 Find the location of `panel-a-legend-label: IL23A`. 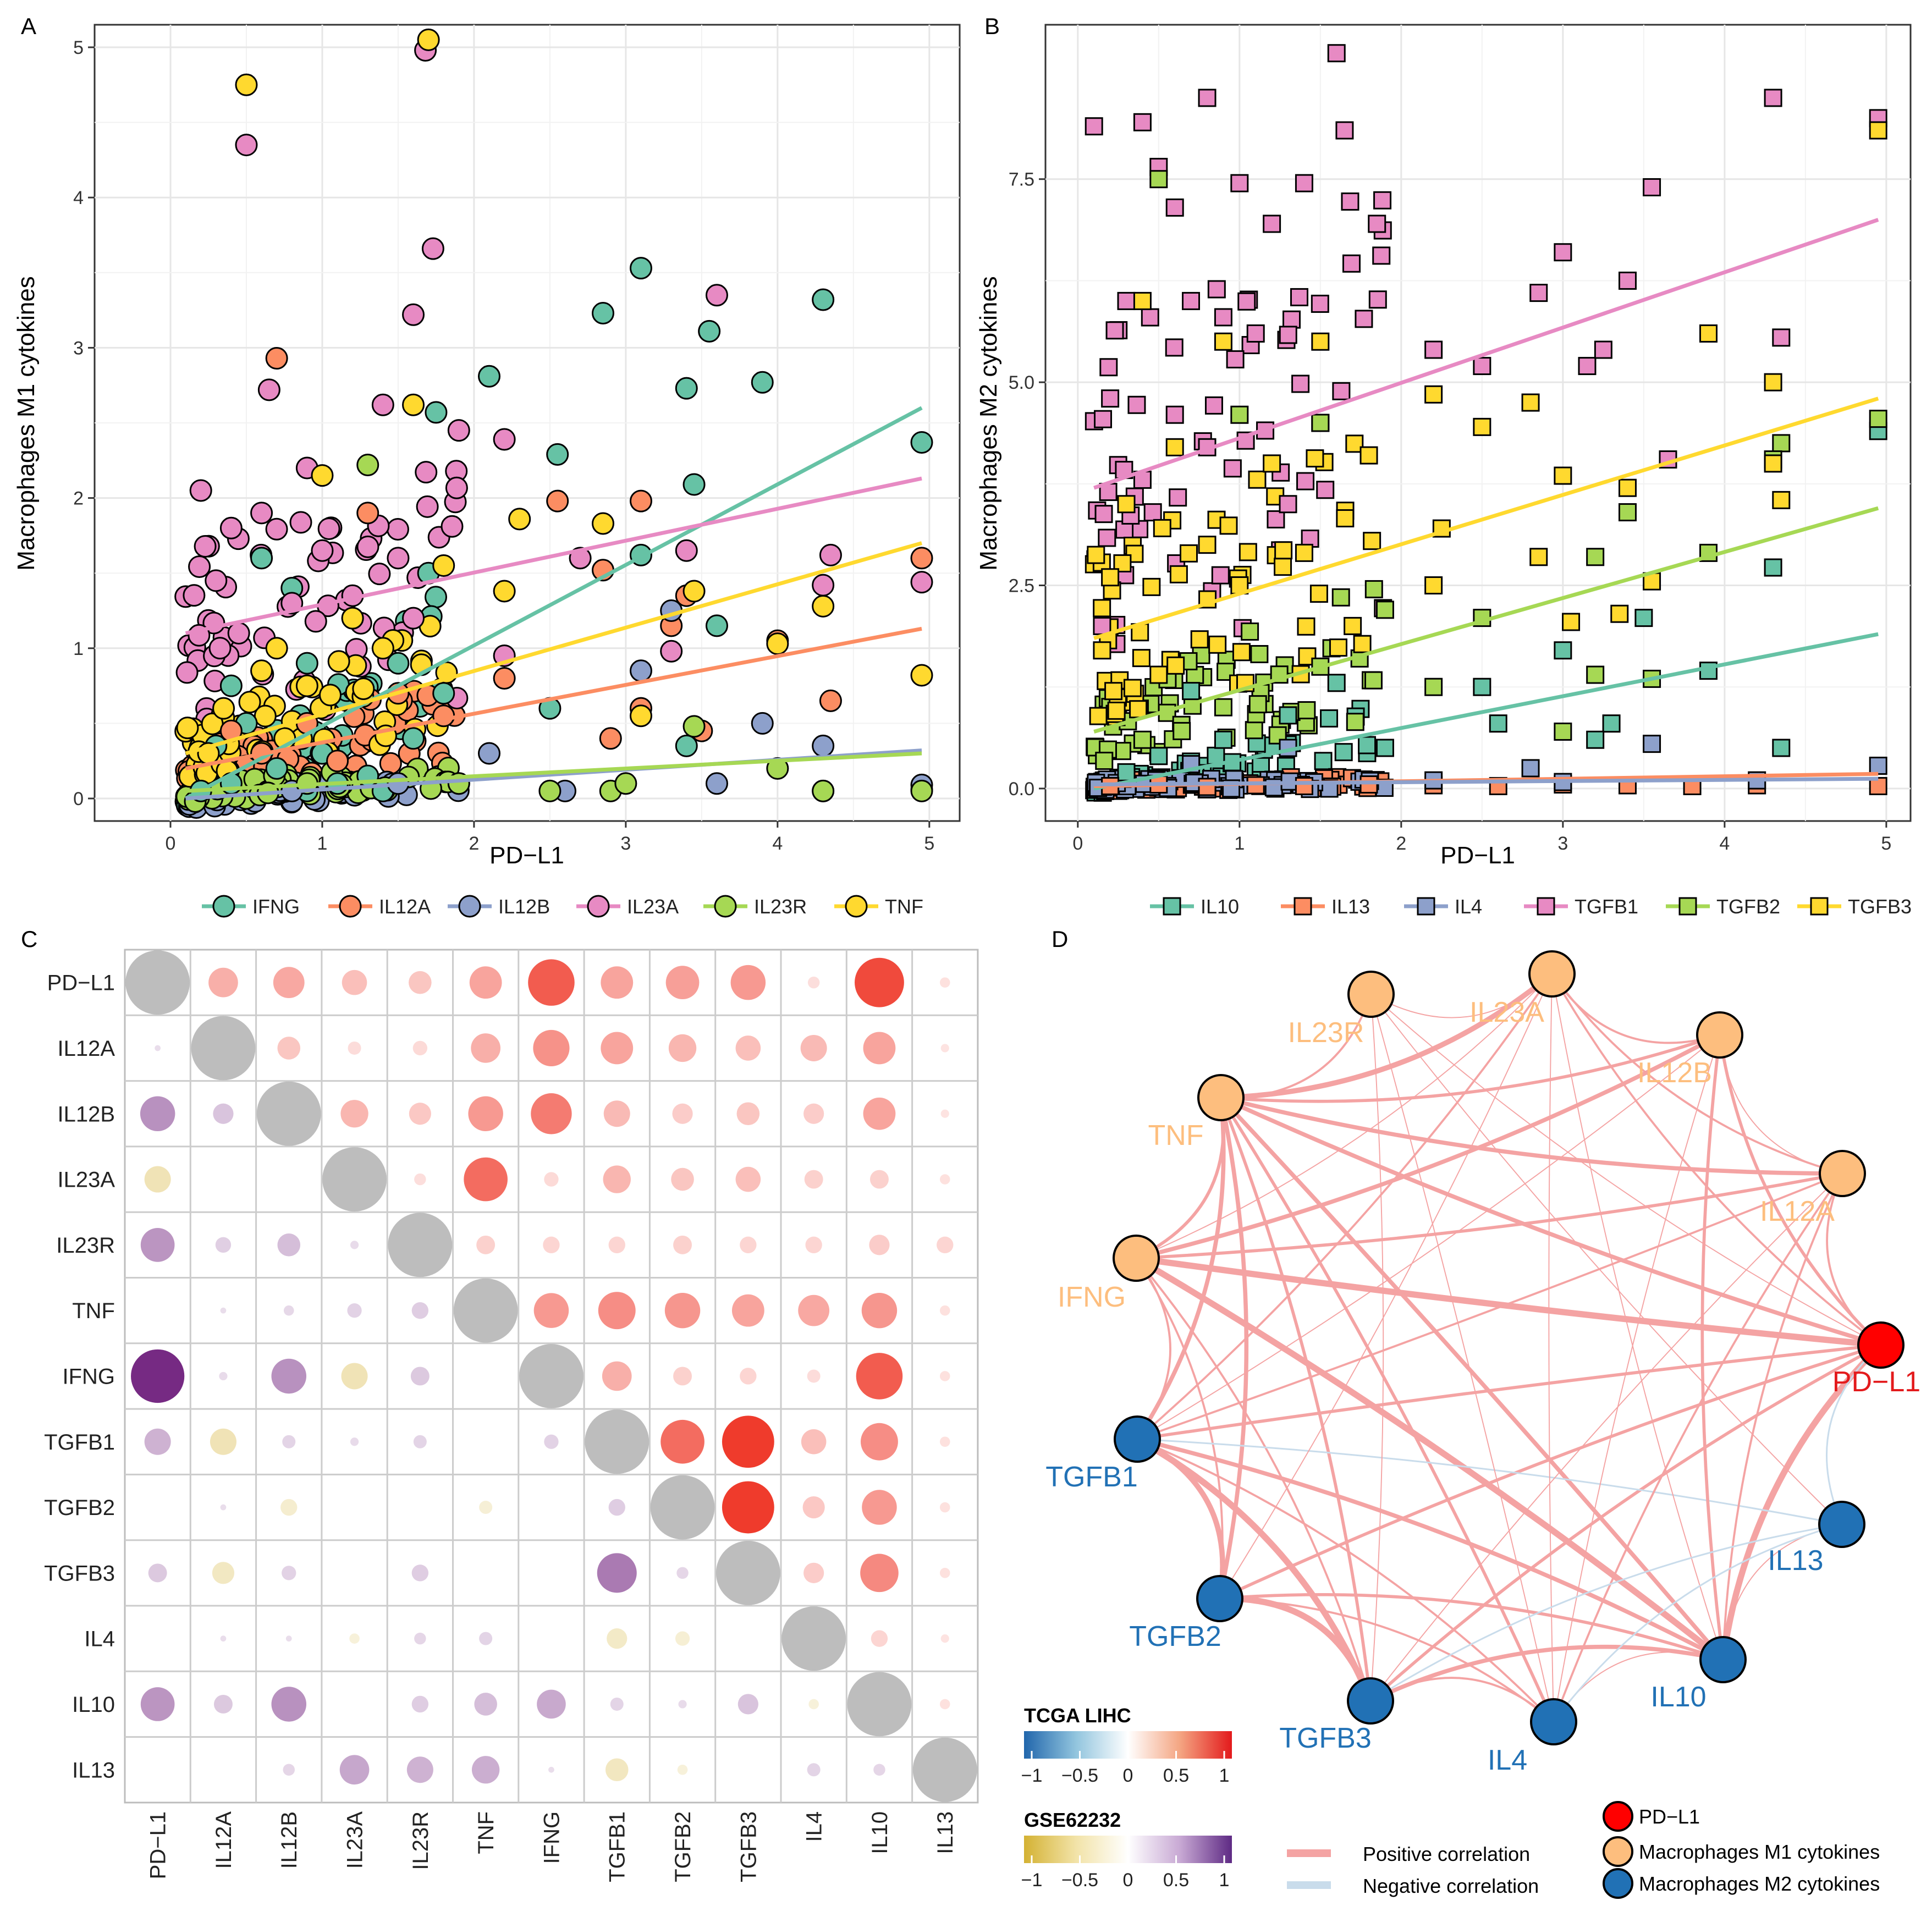

panel-a-legend-label: IL23A is located at coordinates (653, 907).